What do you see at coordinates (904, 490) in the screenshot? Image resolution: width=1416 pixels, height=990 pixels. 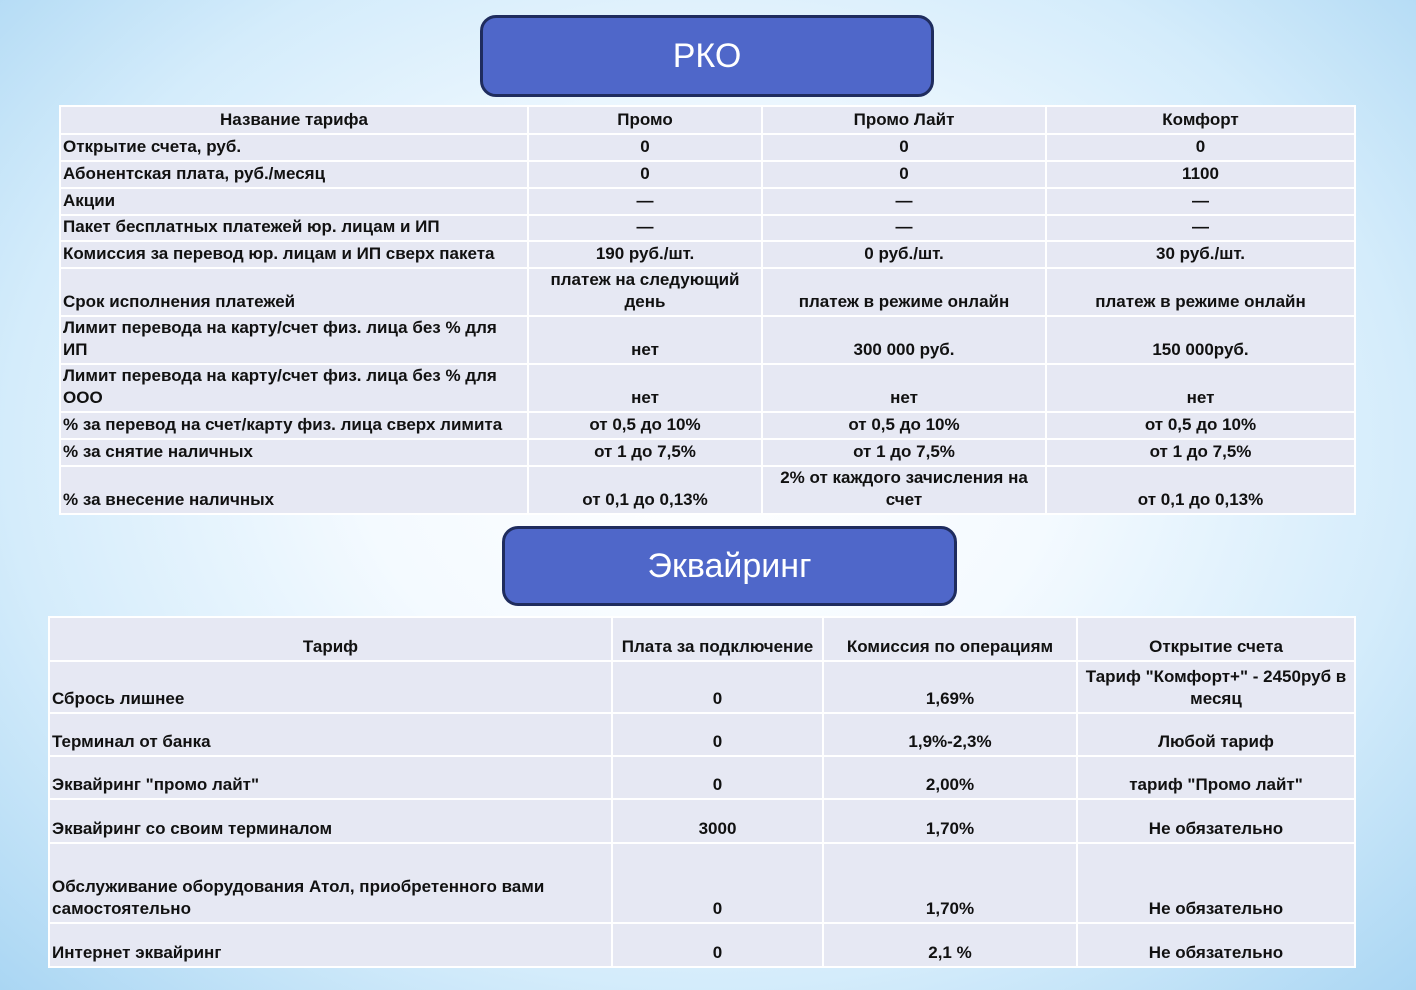 I see `table-cell: 2% от каждого зачисления на счет` at bounding box center [904, 490].